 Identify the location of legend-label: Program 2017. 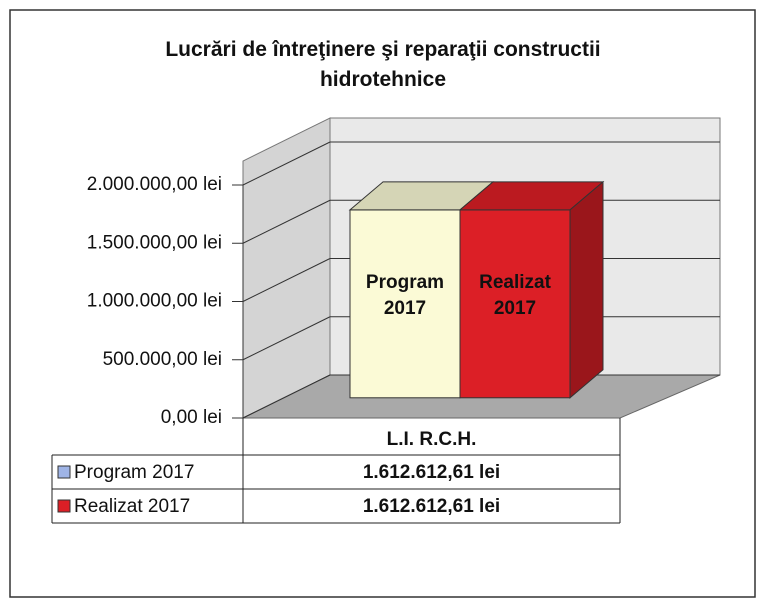
(134, 472).